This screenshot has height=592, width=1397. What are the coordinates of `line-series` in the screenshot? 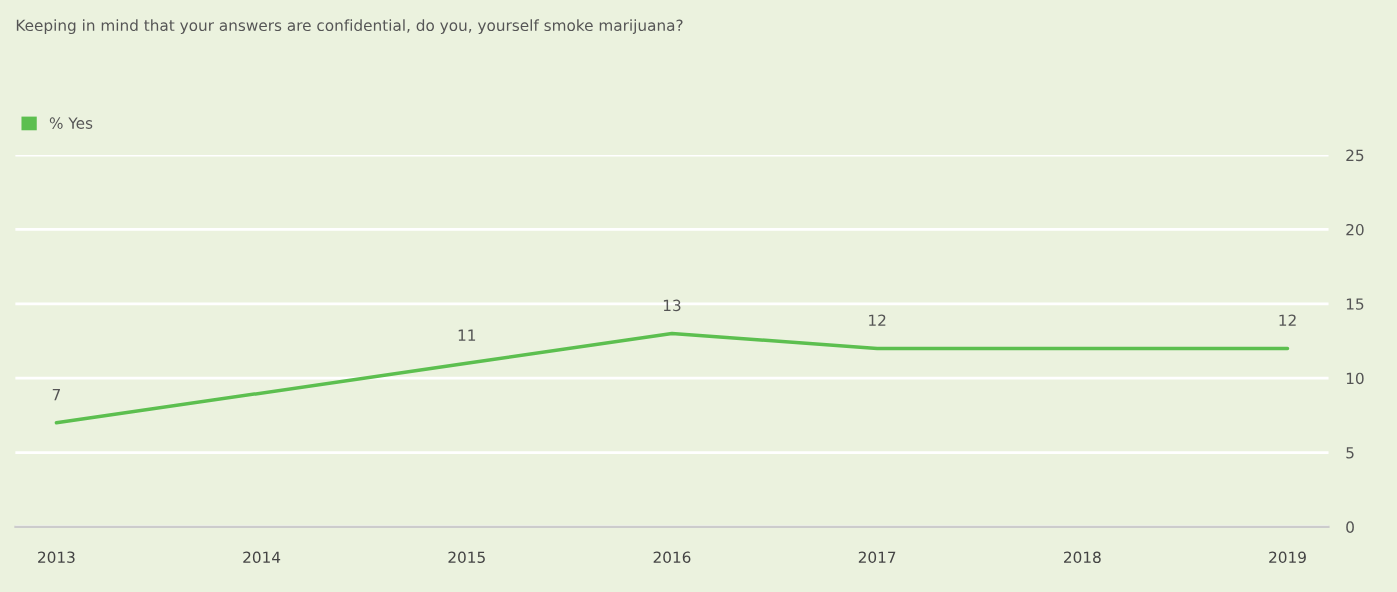 It's located at (672, 378).